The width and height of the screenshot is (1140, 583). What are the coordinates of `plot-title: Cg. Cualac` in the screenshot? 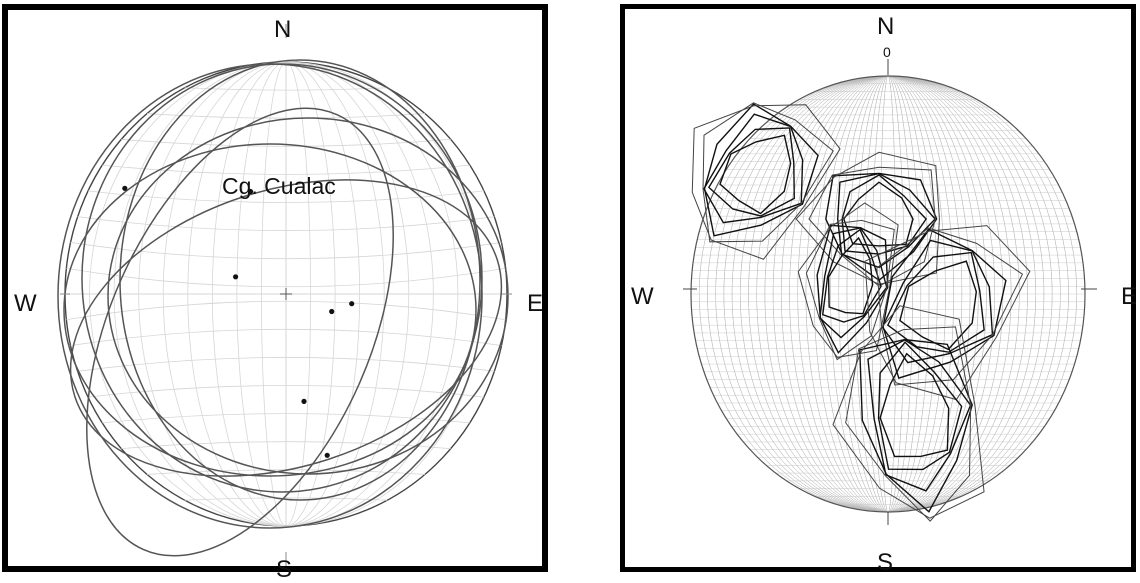 It's located at (279, 186).